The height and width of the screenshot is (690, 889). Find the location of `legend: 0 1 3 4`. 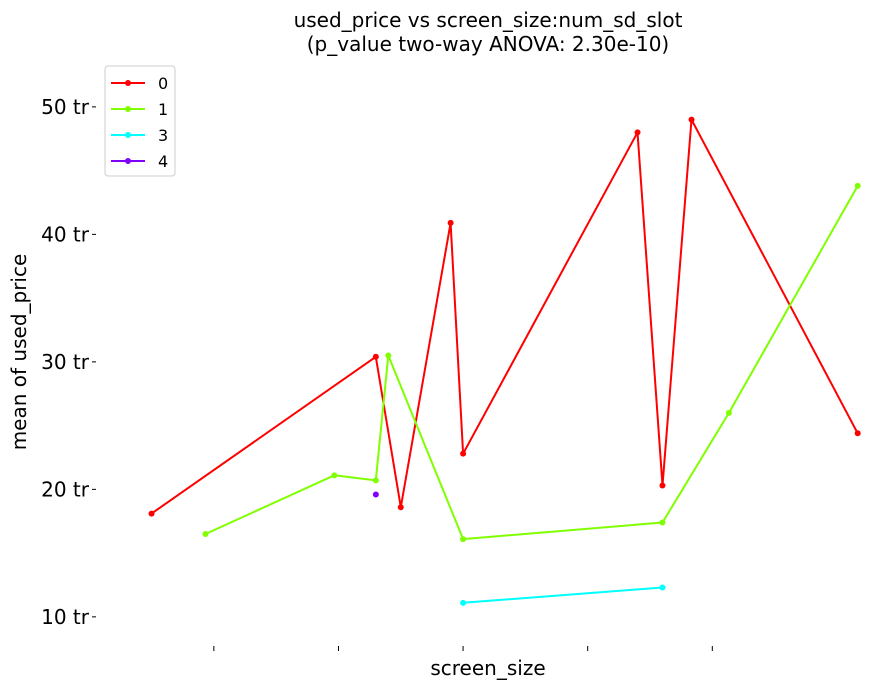

legend: 0 1 3 4 is located at coordinates (140, 121).